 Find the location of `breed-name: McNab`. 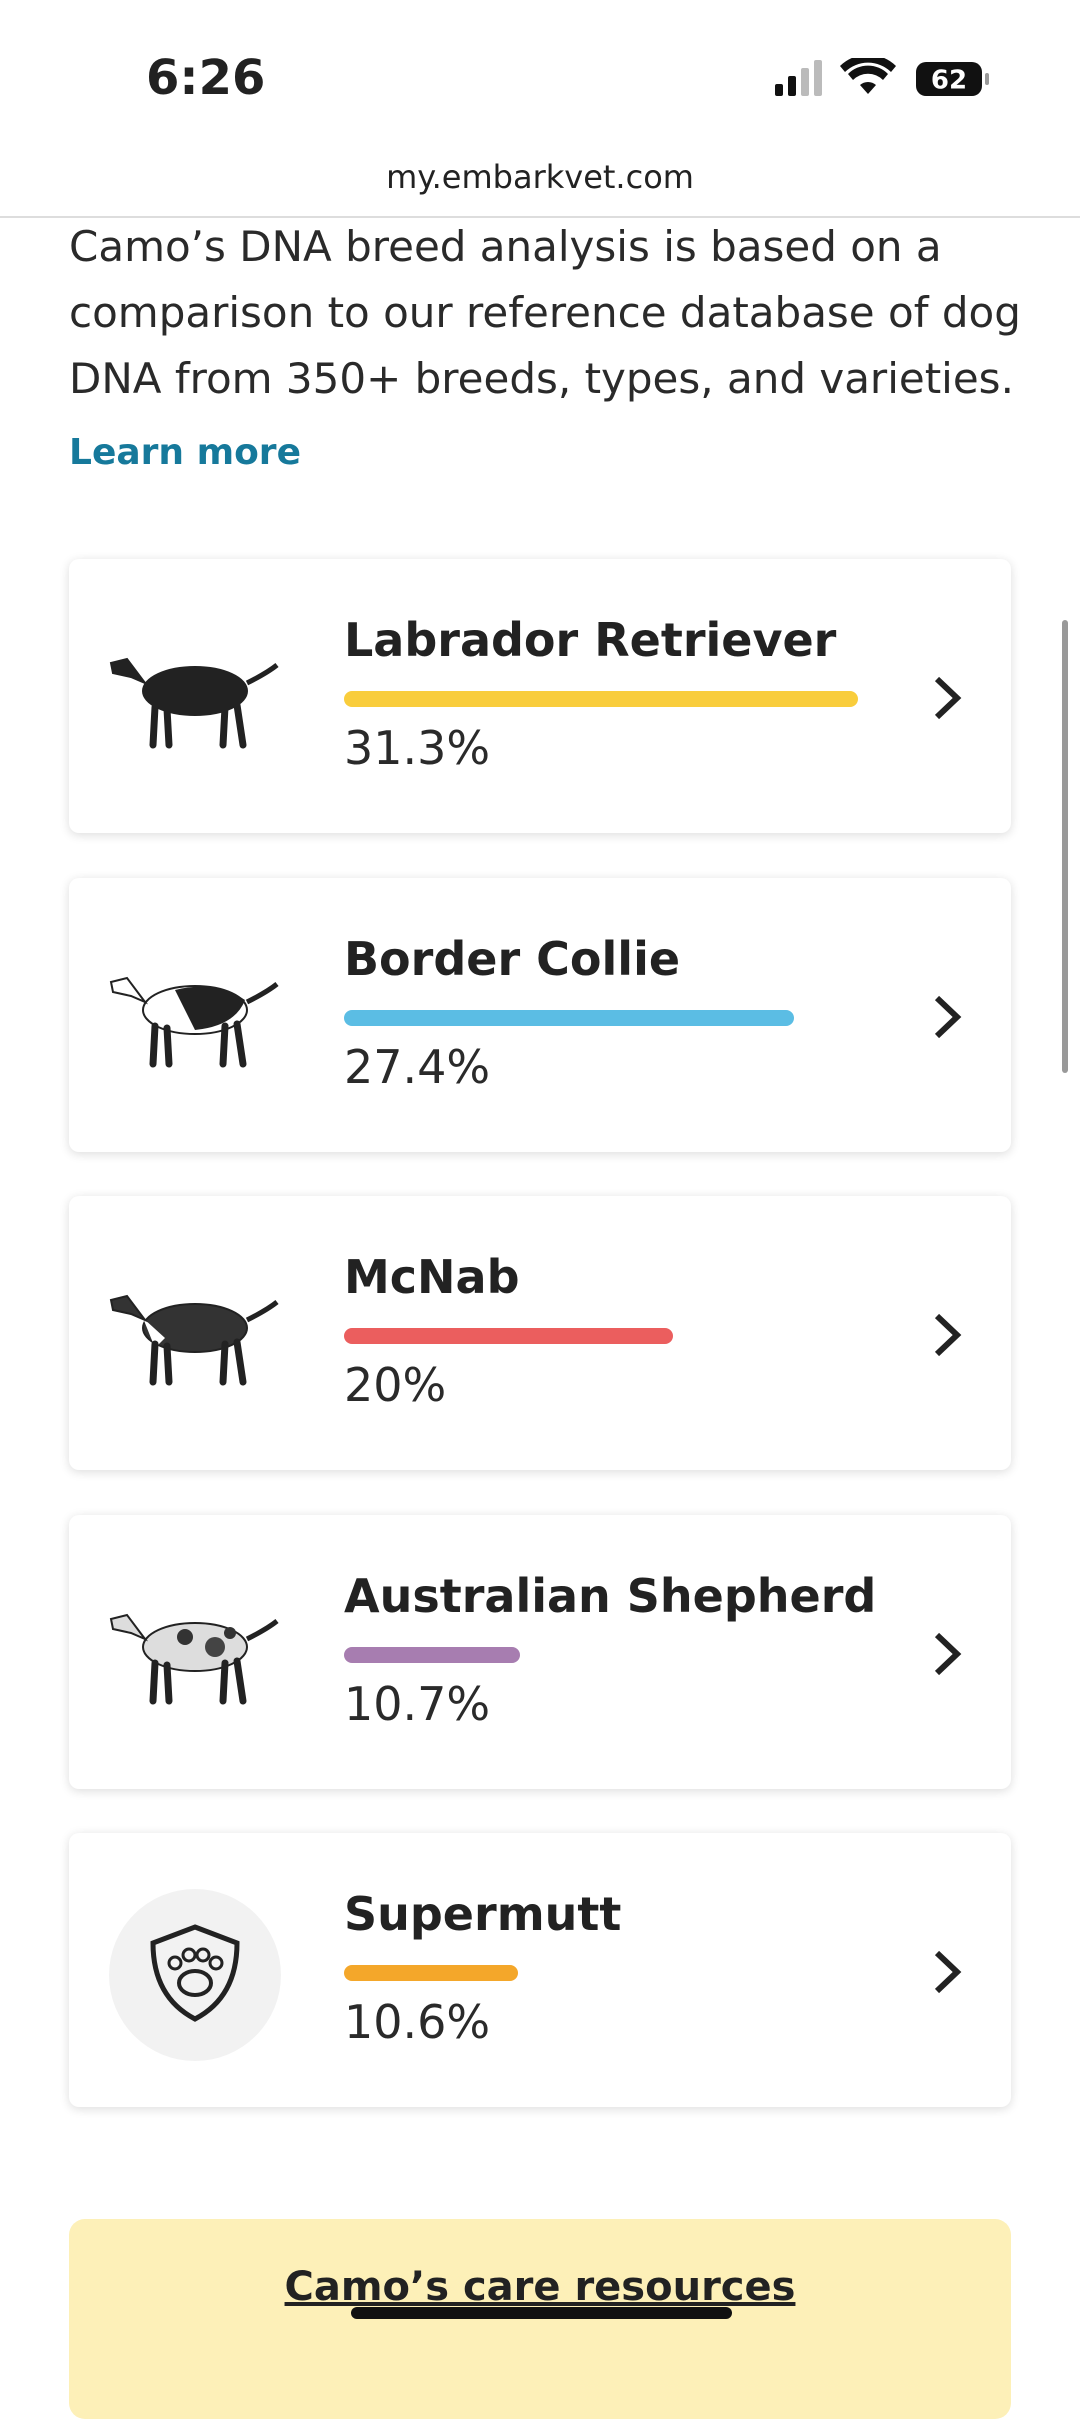

breed-name: McNab is located at coordinates (432, 1277).